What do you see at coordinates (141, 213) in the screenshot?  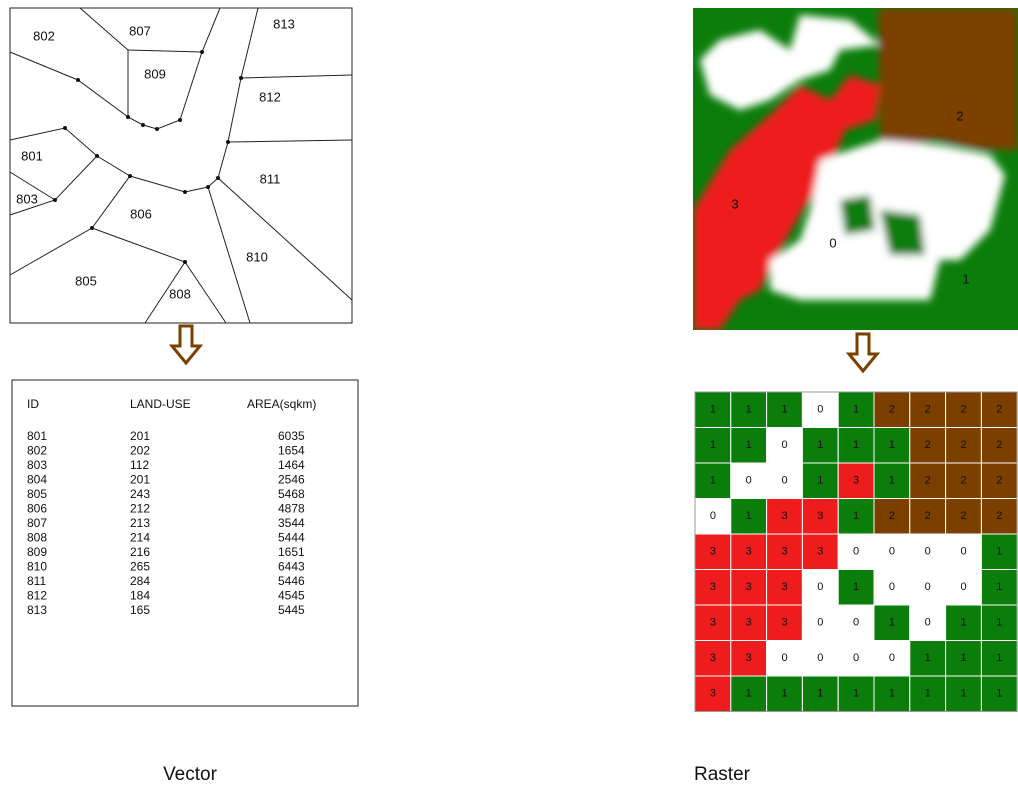 I see `map-label: 806` at bounding box center [141, 213].